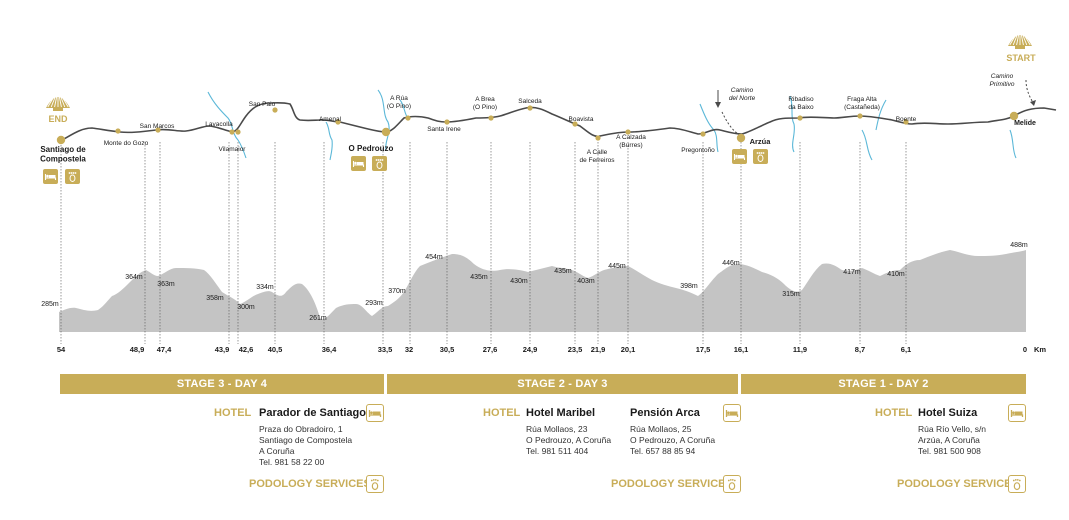 Image resolution: width=1069 pixels, height=520 pixels. Describe the element at coordinates (1021, 58) in the screenshot. I see `start-marker: START` at that location.